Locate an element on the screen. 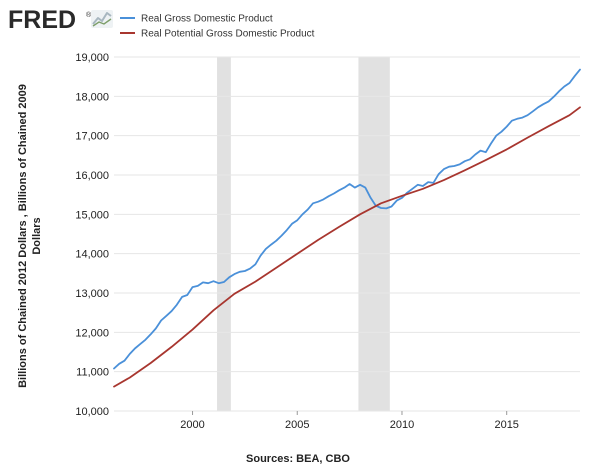  y-tick-label: 19,000 is located at coordinates (92, 58).